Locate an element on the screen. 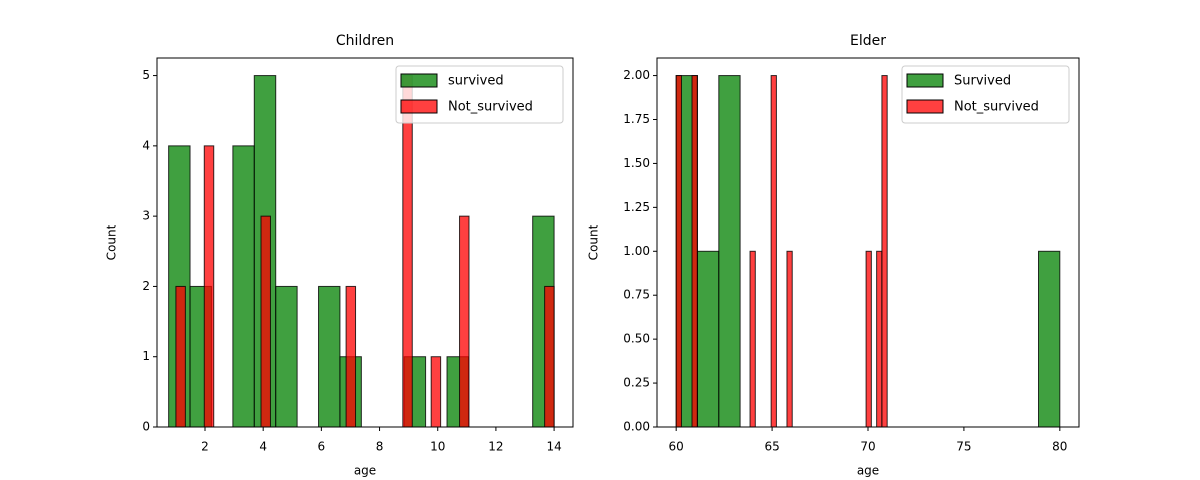 This screenshot has width=1200, height=480. x-tick-label: 14 is located at coordinates (553, 447).